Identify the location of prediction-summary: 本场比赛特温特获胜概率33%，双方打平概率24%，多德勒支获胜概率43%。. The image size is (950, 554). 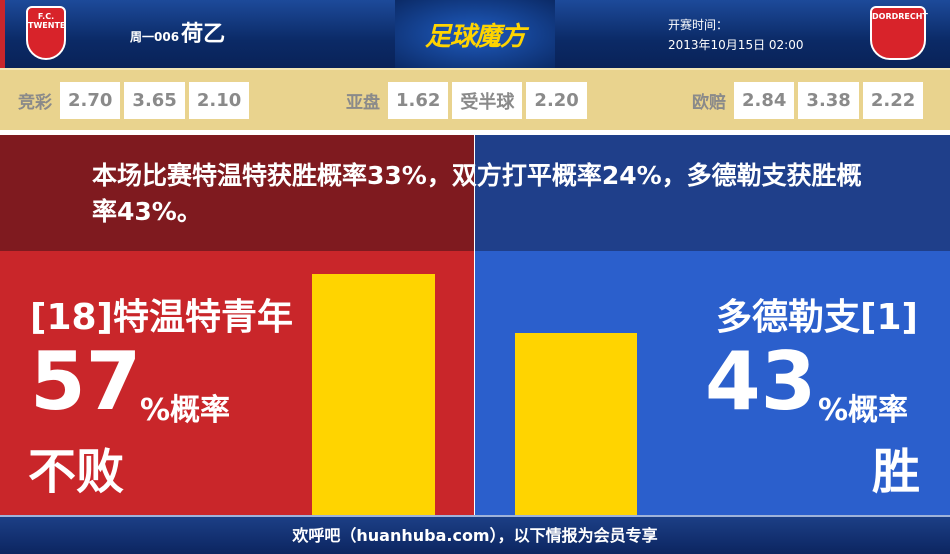
(477, 193).